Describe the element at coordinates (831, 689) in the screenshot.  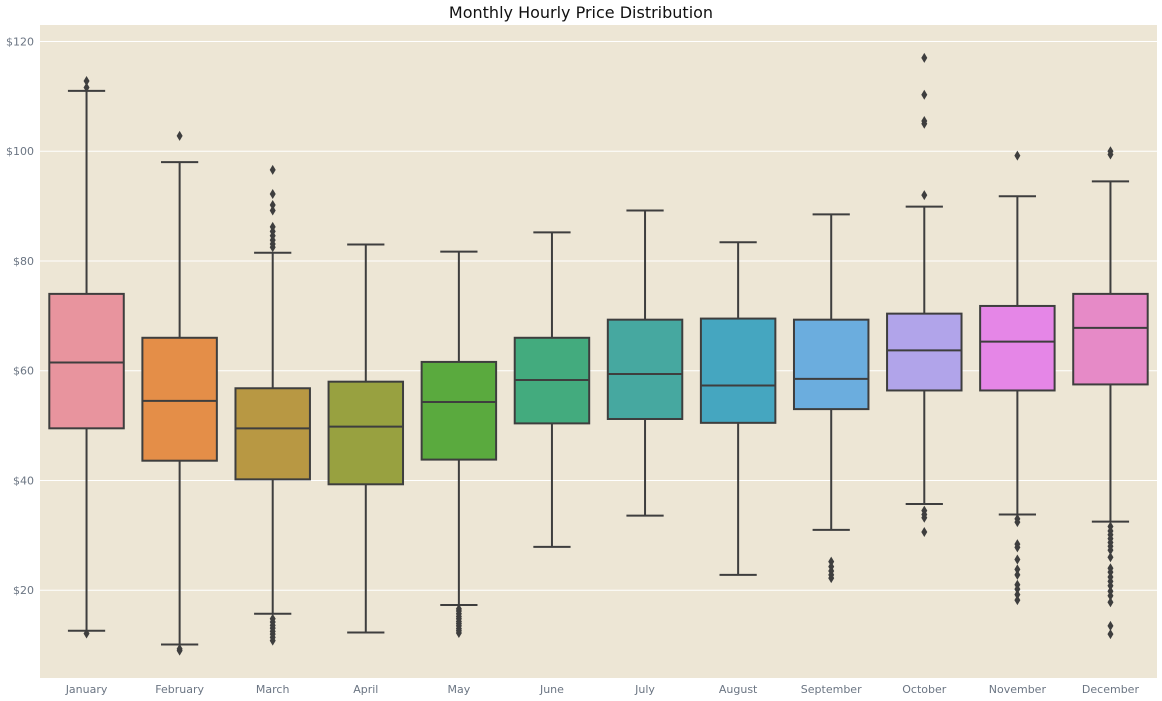
I see `x-tick-label: September` at that location.